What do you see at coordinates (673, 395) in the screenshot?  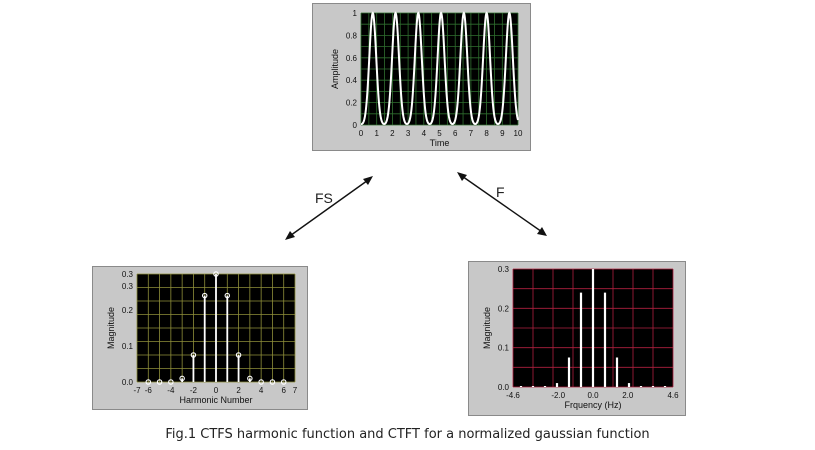 I see `x-tick-label: 4.6` at bounding box center [673, 395].